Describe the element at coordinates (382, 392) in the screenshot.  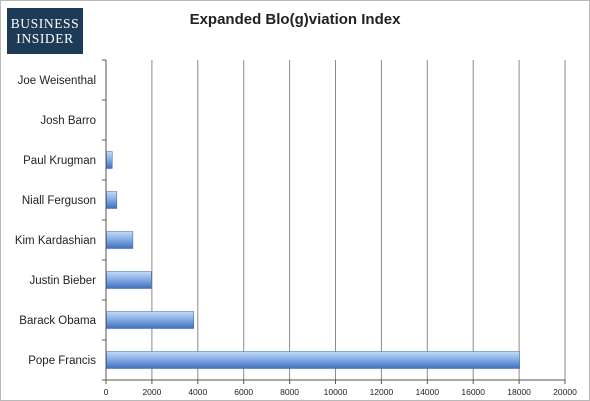
I see `x-tick-label: 12000` at that location.